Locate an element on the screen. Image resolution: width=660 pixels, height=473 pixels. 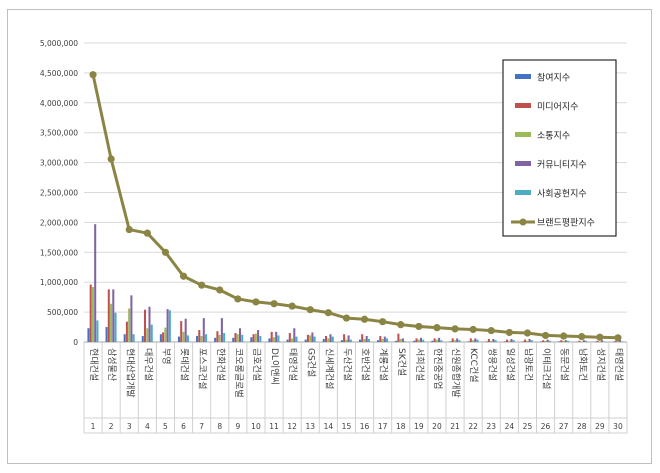
bar-미디어지수-15 is located at coordinates (344, 338).